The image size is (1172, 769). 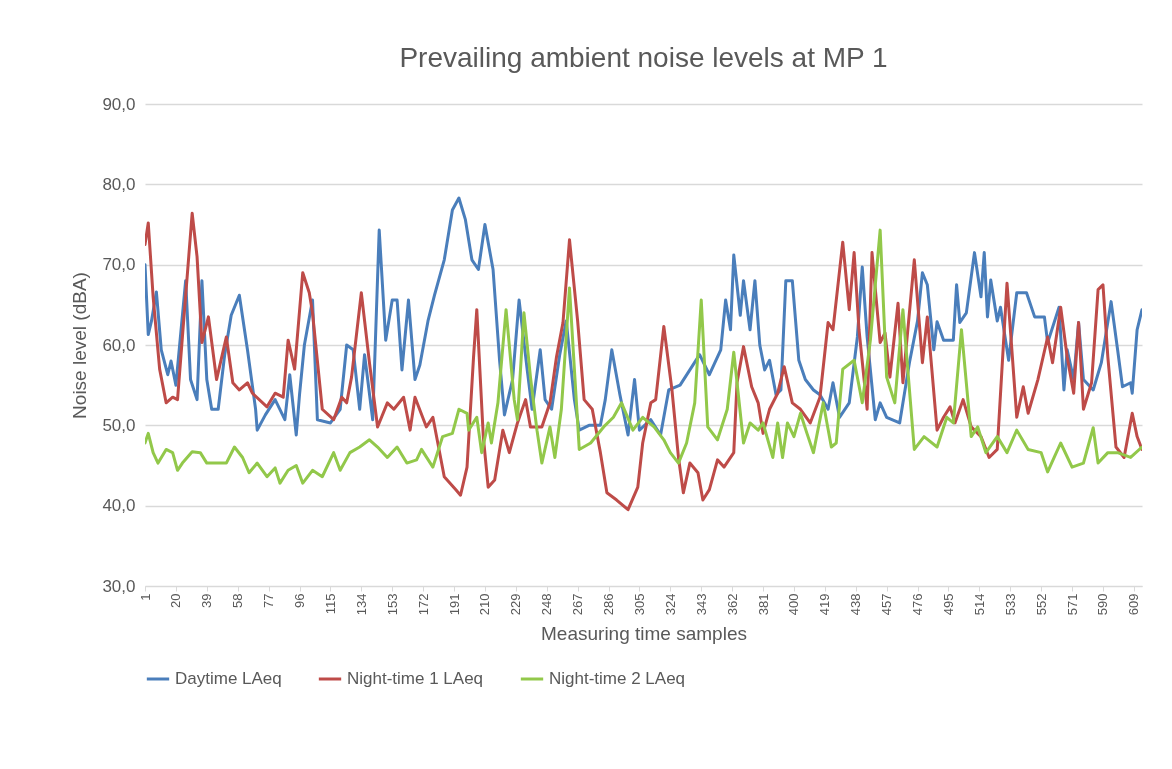 I want to click on x-tick-label: 476, so click(x=918, y=604).